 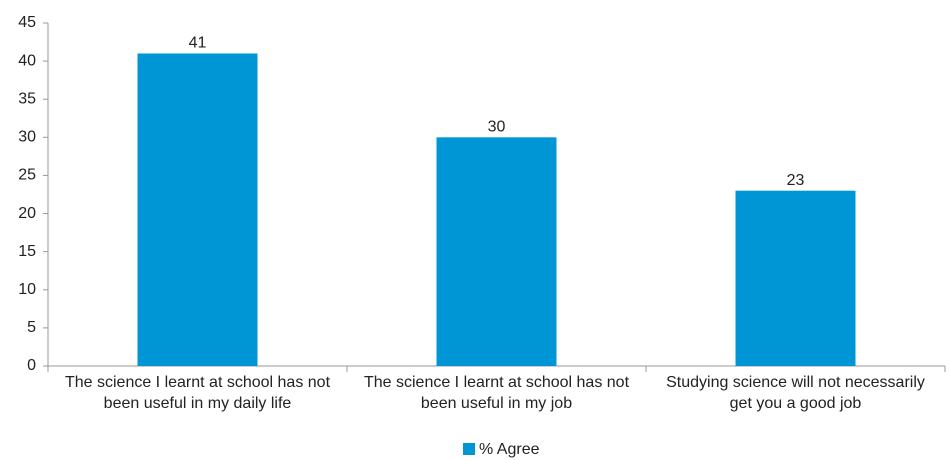 What do you see at coordinates (27, 22) in the screenshot?
I see `y-tick-label: 45` at bounding box center [27, 22].